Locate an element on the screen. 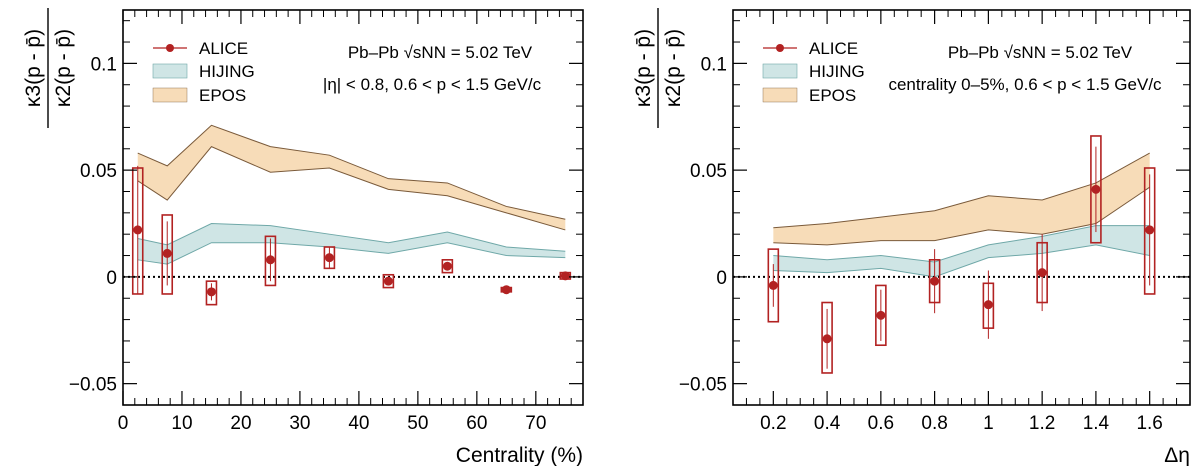 This screenshot has height=466, width=1201. x-tick-label: 20 is located at coordinates (240, 423).